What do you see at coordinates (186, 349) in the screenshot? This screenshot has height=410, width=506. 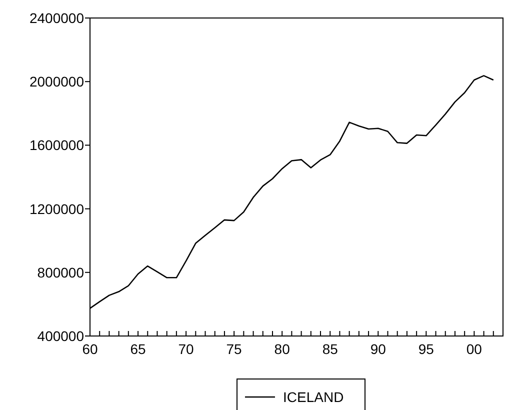 I see `x-tick-label: 70` at bounding box center [186, 349].